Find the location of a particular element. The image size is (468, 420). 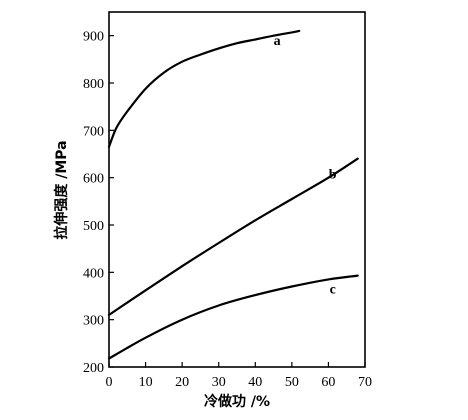

y-tick-label: 600 is located at coordinates (93, 179).